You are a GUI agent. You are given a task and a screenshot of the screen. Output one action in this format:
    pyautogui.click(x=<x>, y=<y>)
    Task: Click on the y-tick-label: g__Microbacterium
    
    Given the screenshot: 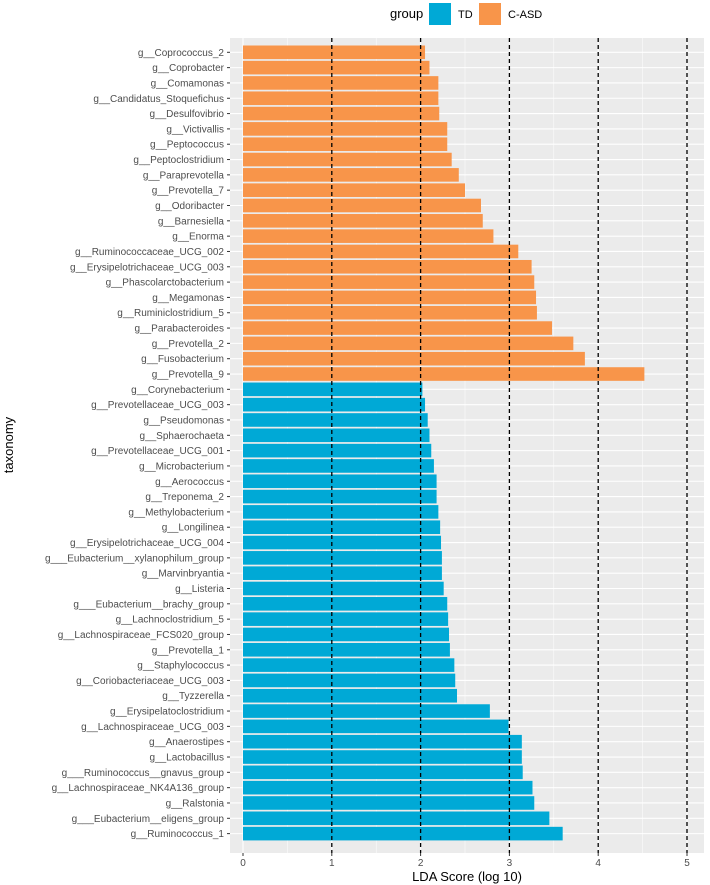 What is the action you would take?
    pyautogui.click(x=181, y=466)
    